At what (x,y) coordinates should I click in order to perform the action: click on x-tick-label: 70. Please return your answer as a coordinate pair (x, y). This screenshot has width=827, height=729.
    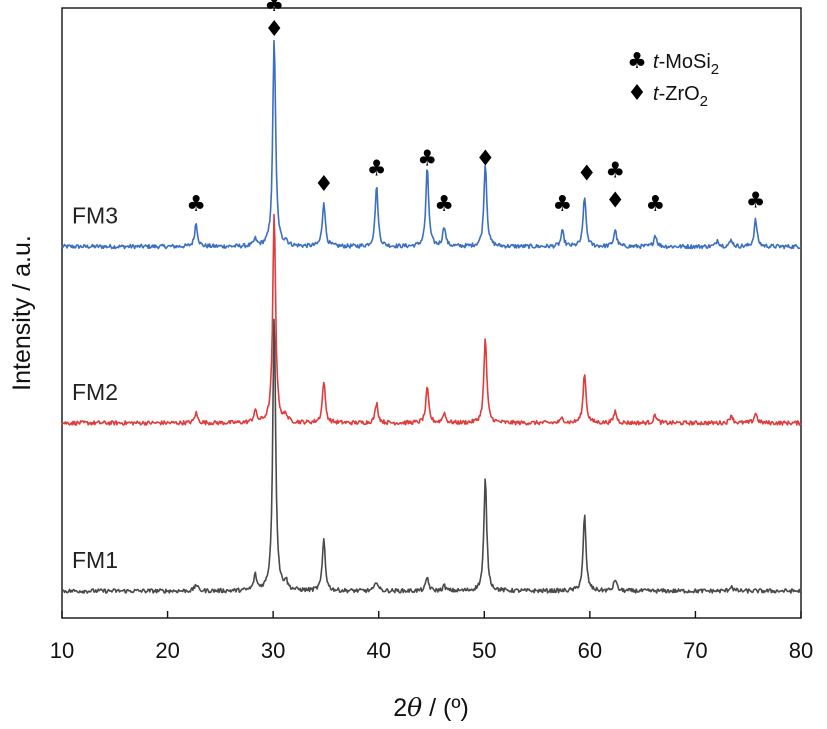
    Looking at the image, I should click on (695, 650).